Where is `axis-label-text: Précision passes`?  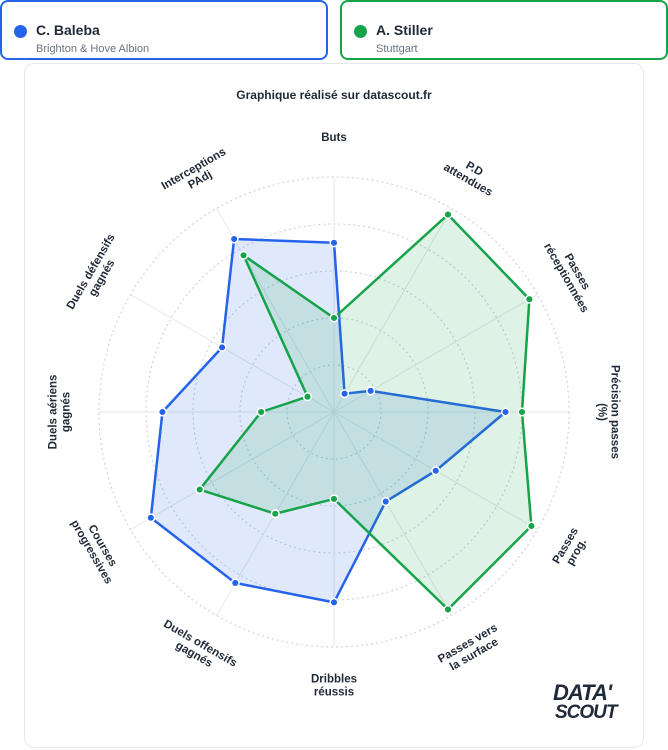
axis-label-text: Précision passes is located at coordinates (614, 412).